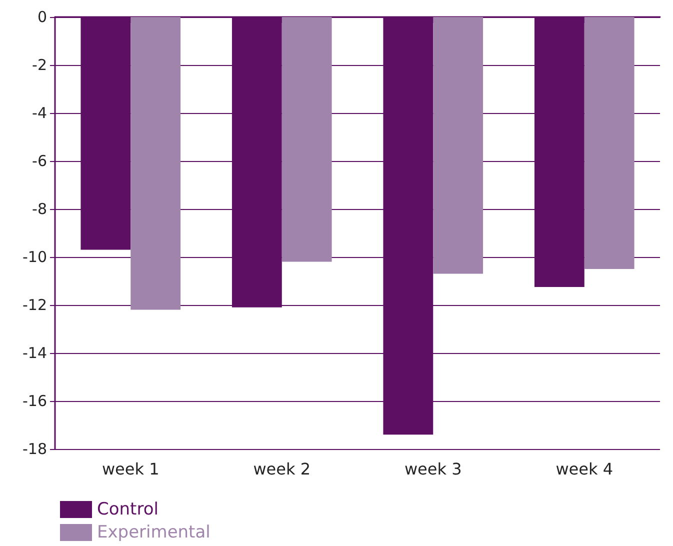  Describe the element at coordinates (34, 449) in the screenshot. I see `y-tick-label: -18` at that location.